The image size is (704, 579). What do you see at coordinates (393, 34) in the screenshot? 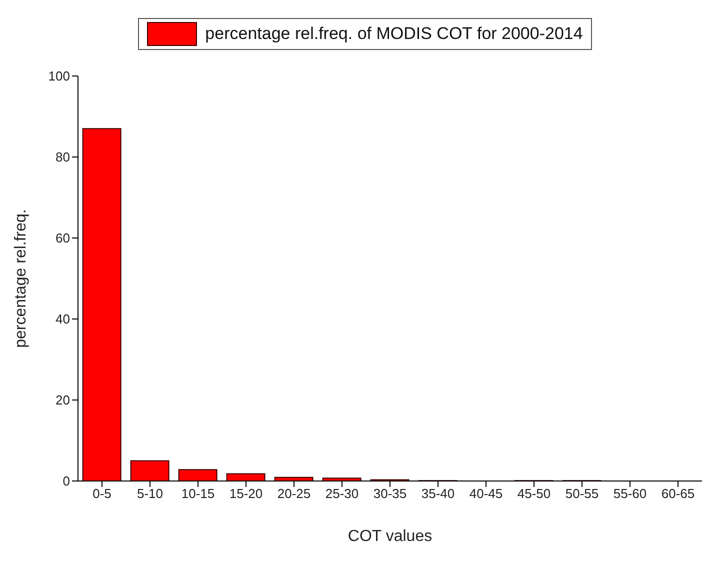
I see `legend-label: percentage rel.freq. of MODIS COT for 2000-2014` at bounding box center [393, 34].